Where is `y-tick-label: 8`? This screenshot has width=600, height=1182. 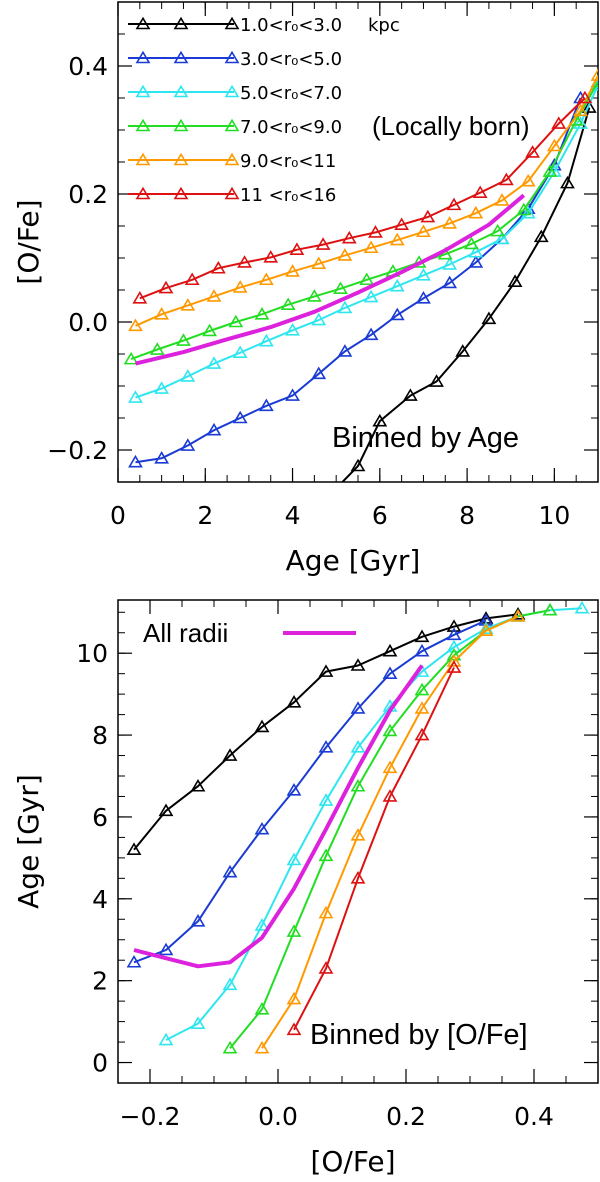 y-tick-label: 8 is located at coordinates (100, 735).